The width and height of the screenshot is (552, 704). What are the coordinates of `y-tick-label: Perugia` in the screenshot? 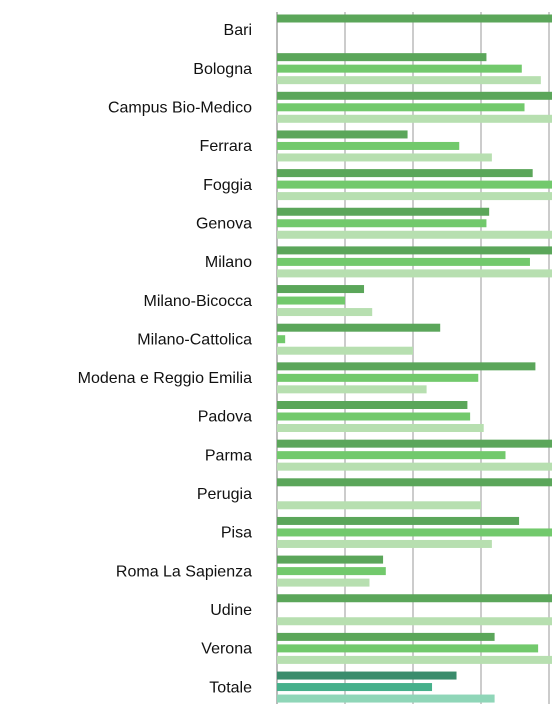 It's located at (224, 494).